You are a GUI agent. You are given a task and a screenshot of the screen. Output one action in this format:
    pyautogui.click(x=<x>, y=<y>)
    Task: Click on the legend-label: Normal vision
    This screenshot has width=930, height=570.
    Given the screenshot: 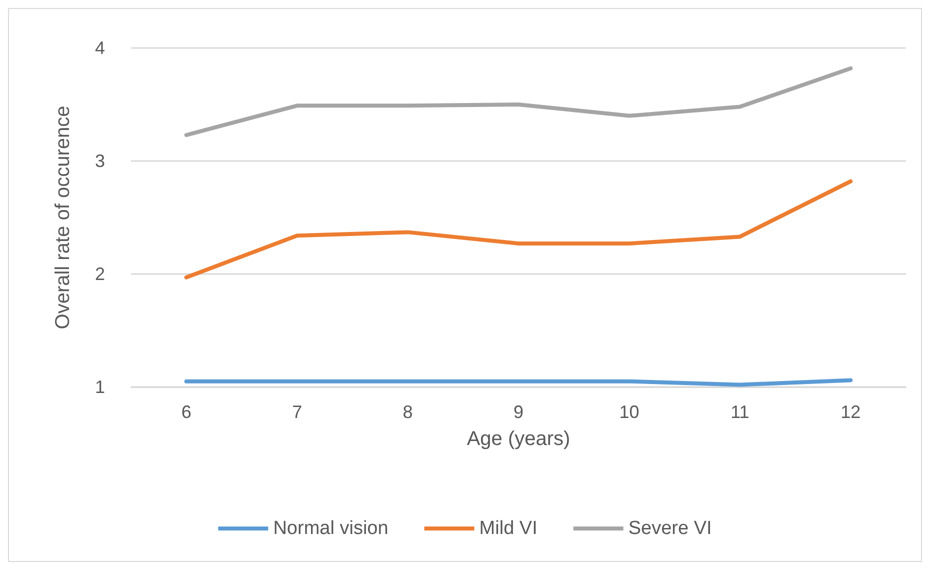 What is the action you would take?
    pyautogui.click(x=330, y=528)
    